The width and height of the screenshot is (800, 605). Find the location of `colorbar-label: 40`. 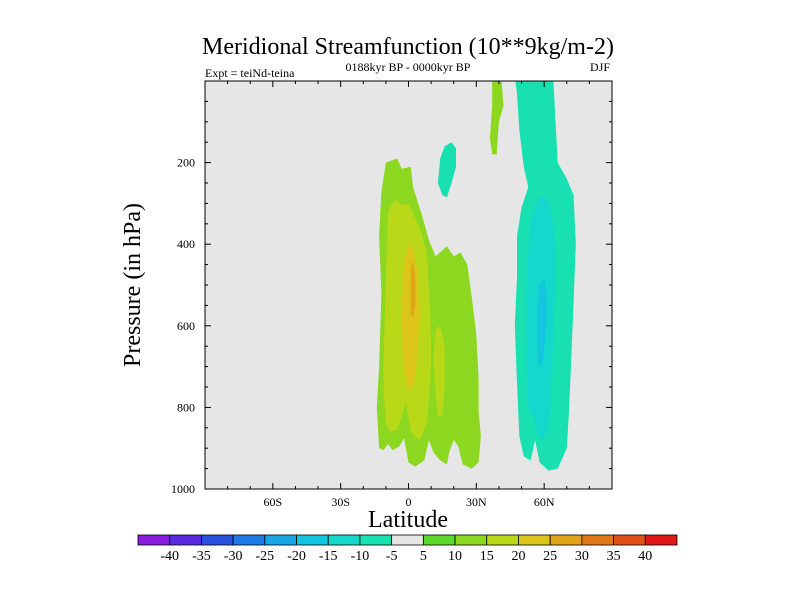

colorbar-label: 40 is located at coordinates (645, 556).